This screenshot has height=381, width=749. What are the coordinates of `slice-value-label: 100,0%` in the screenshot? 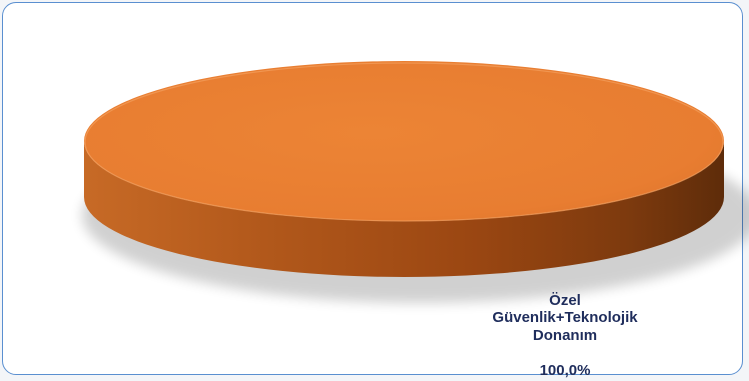 It's located at (565, 370).